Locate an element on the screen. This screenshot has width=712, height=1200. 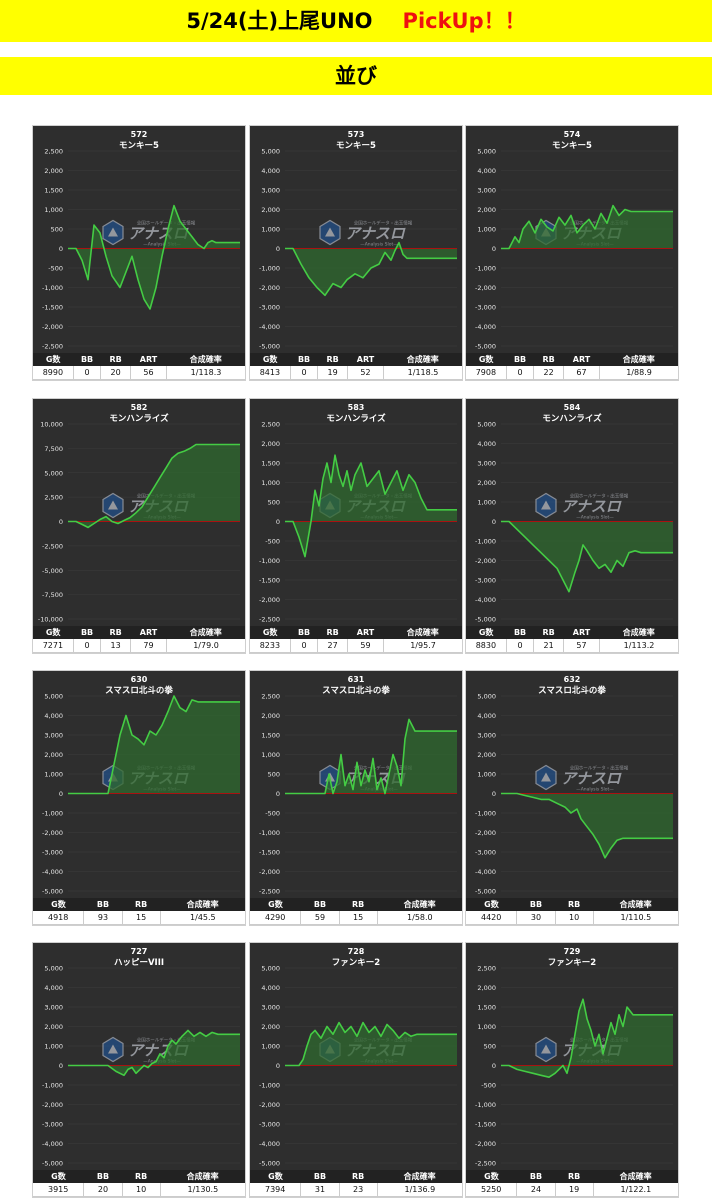
y-tick-label: 1,500 is located at coordinates (53, 191).